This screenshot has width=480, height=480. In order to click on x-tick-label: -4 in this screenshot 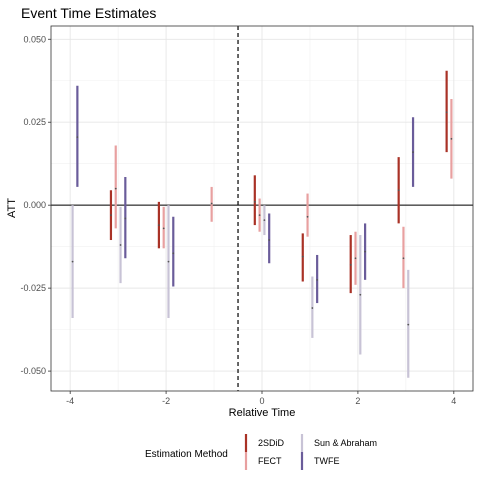, I will do `click(70, 401)`.